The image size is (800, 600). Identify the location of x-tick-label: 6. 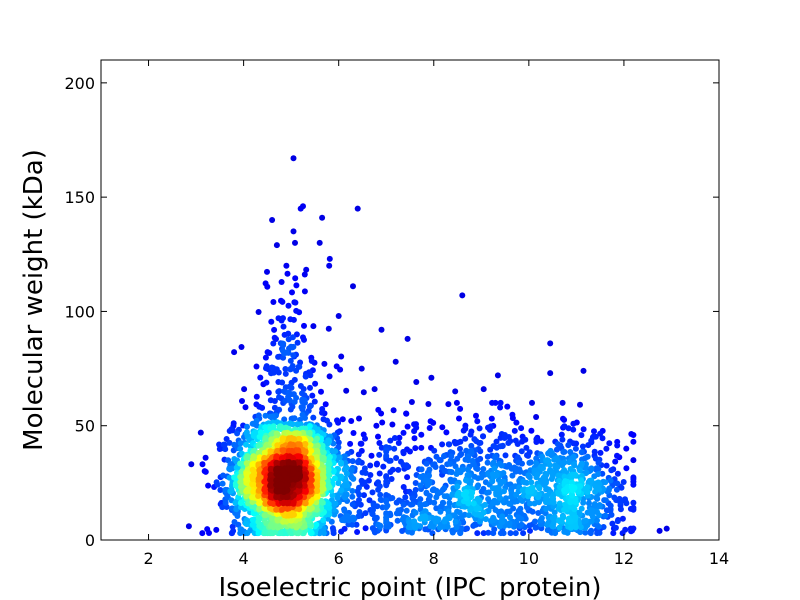
(339, 558).